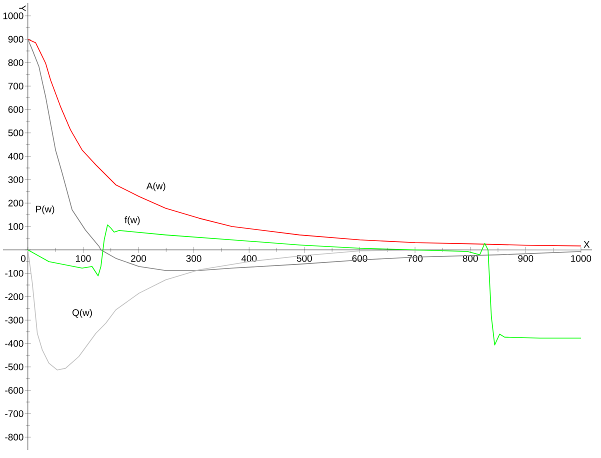 The image size is (601, 458). Describe the element at coordinates (14, 343) in the screenshot. I see `y-tick-label: -400` at that location.